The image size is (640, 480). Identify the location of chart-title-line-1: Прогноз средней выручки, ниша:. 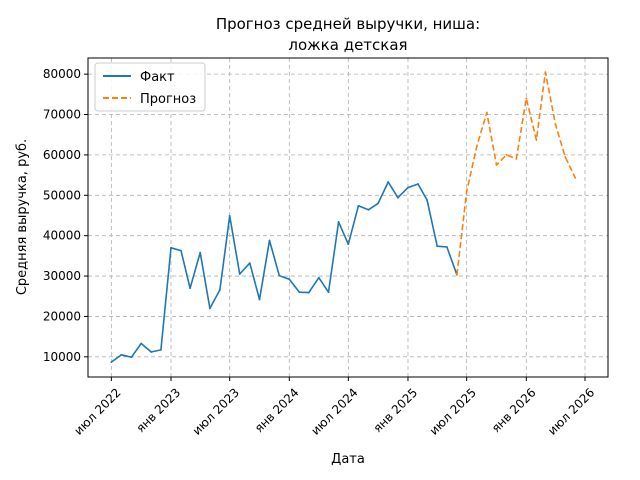
(348, 24).